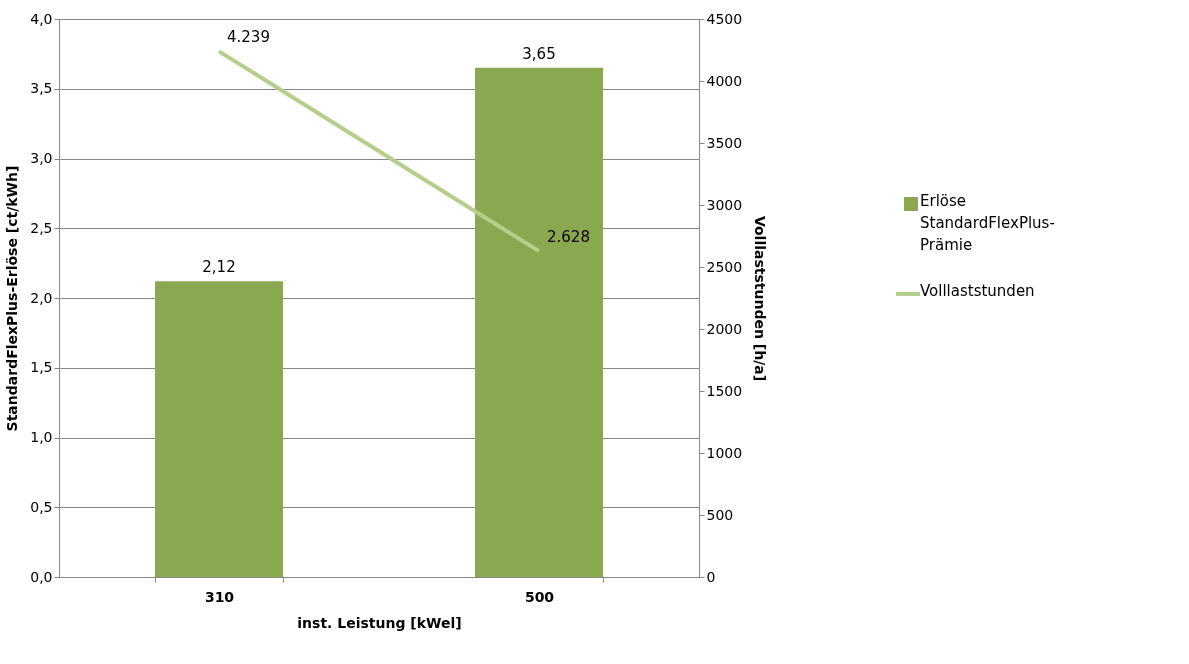 Image resolution: width=1189 pixels, height=664 pixels. Describe the element at coordinates (724, 452) in the screenshot. I see `y2-tick-label: 1000` at that location.